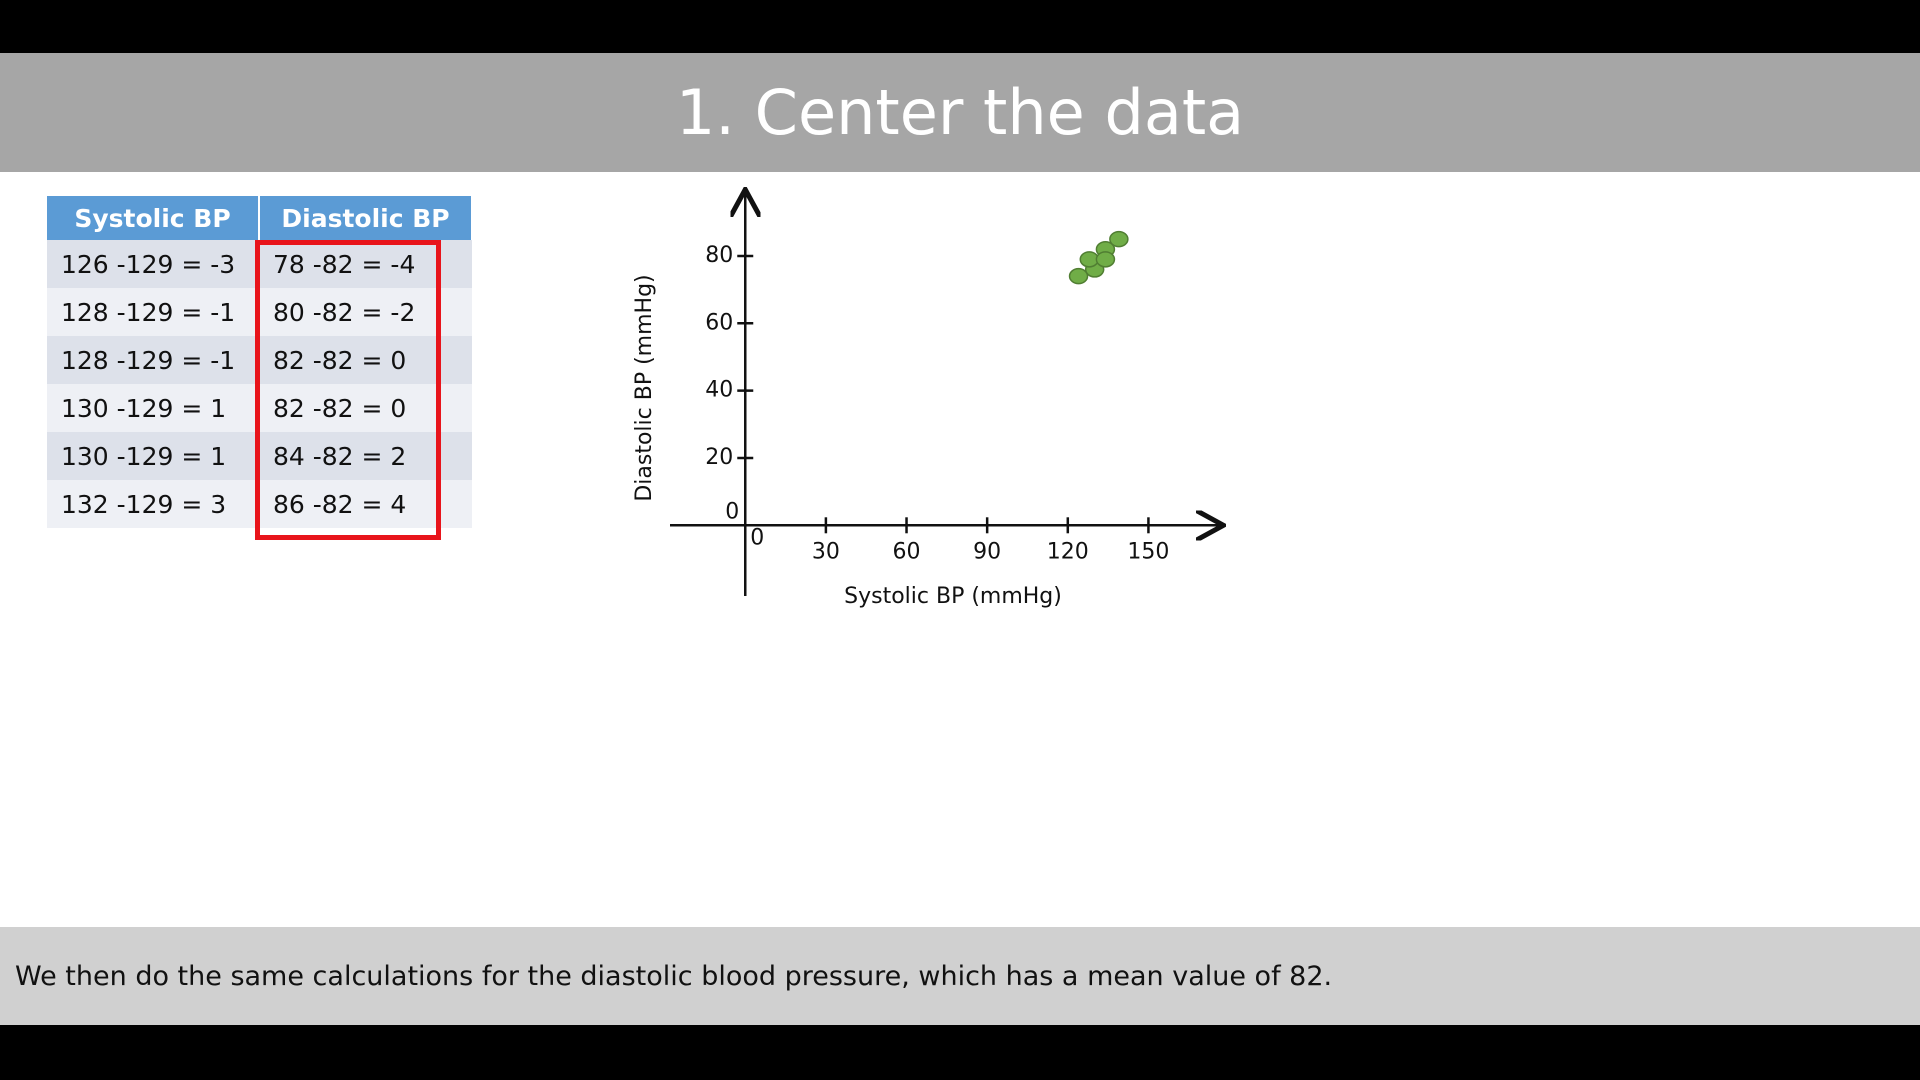 The height and width of the screenshot is (1080, 1920). I want to click on y-axis-label: Diastolic BP (mmHg), so click(644, 387).